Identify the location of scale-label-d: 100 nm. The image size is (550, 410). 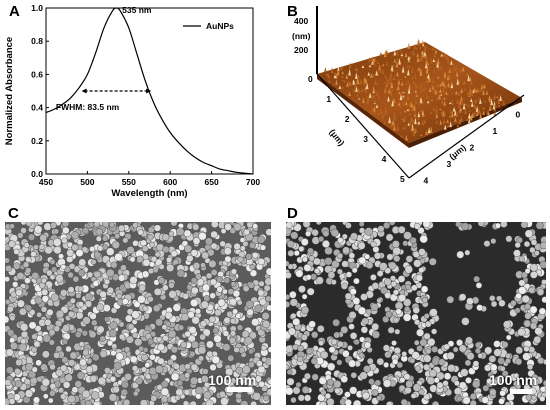
(513, 380).